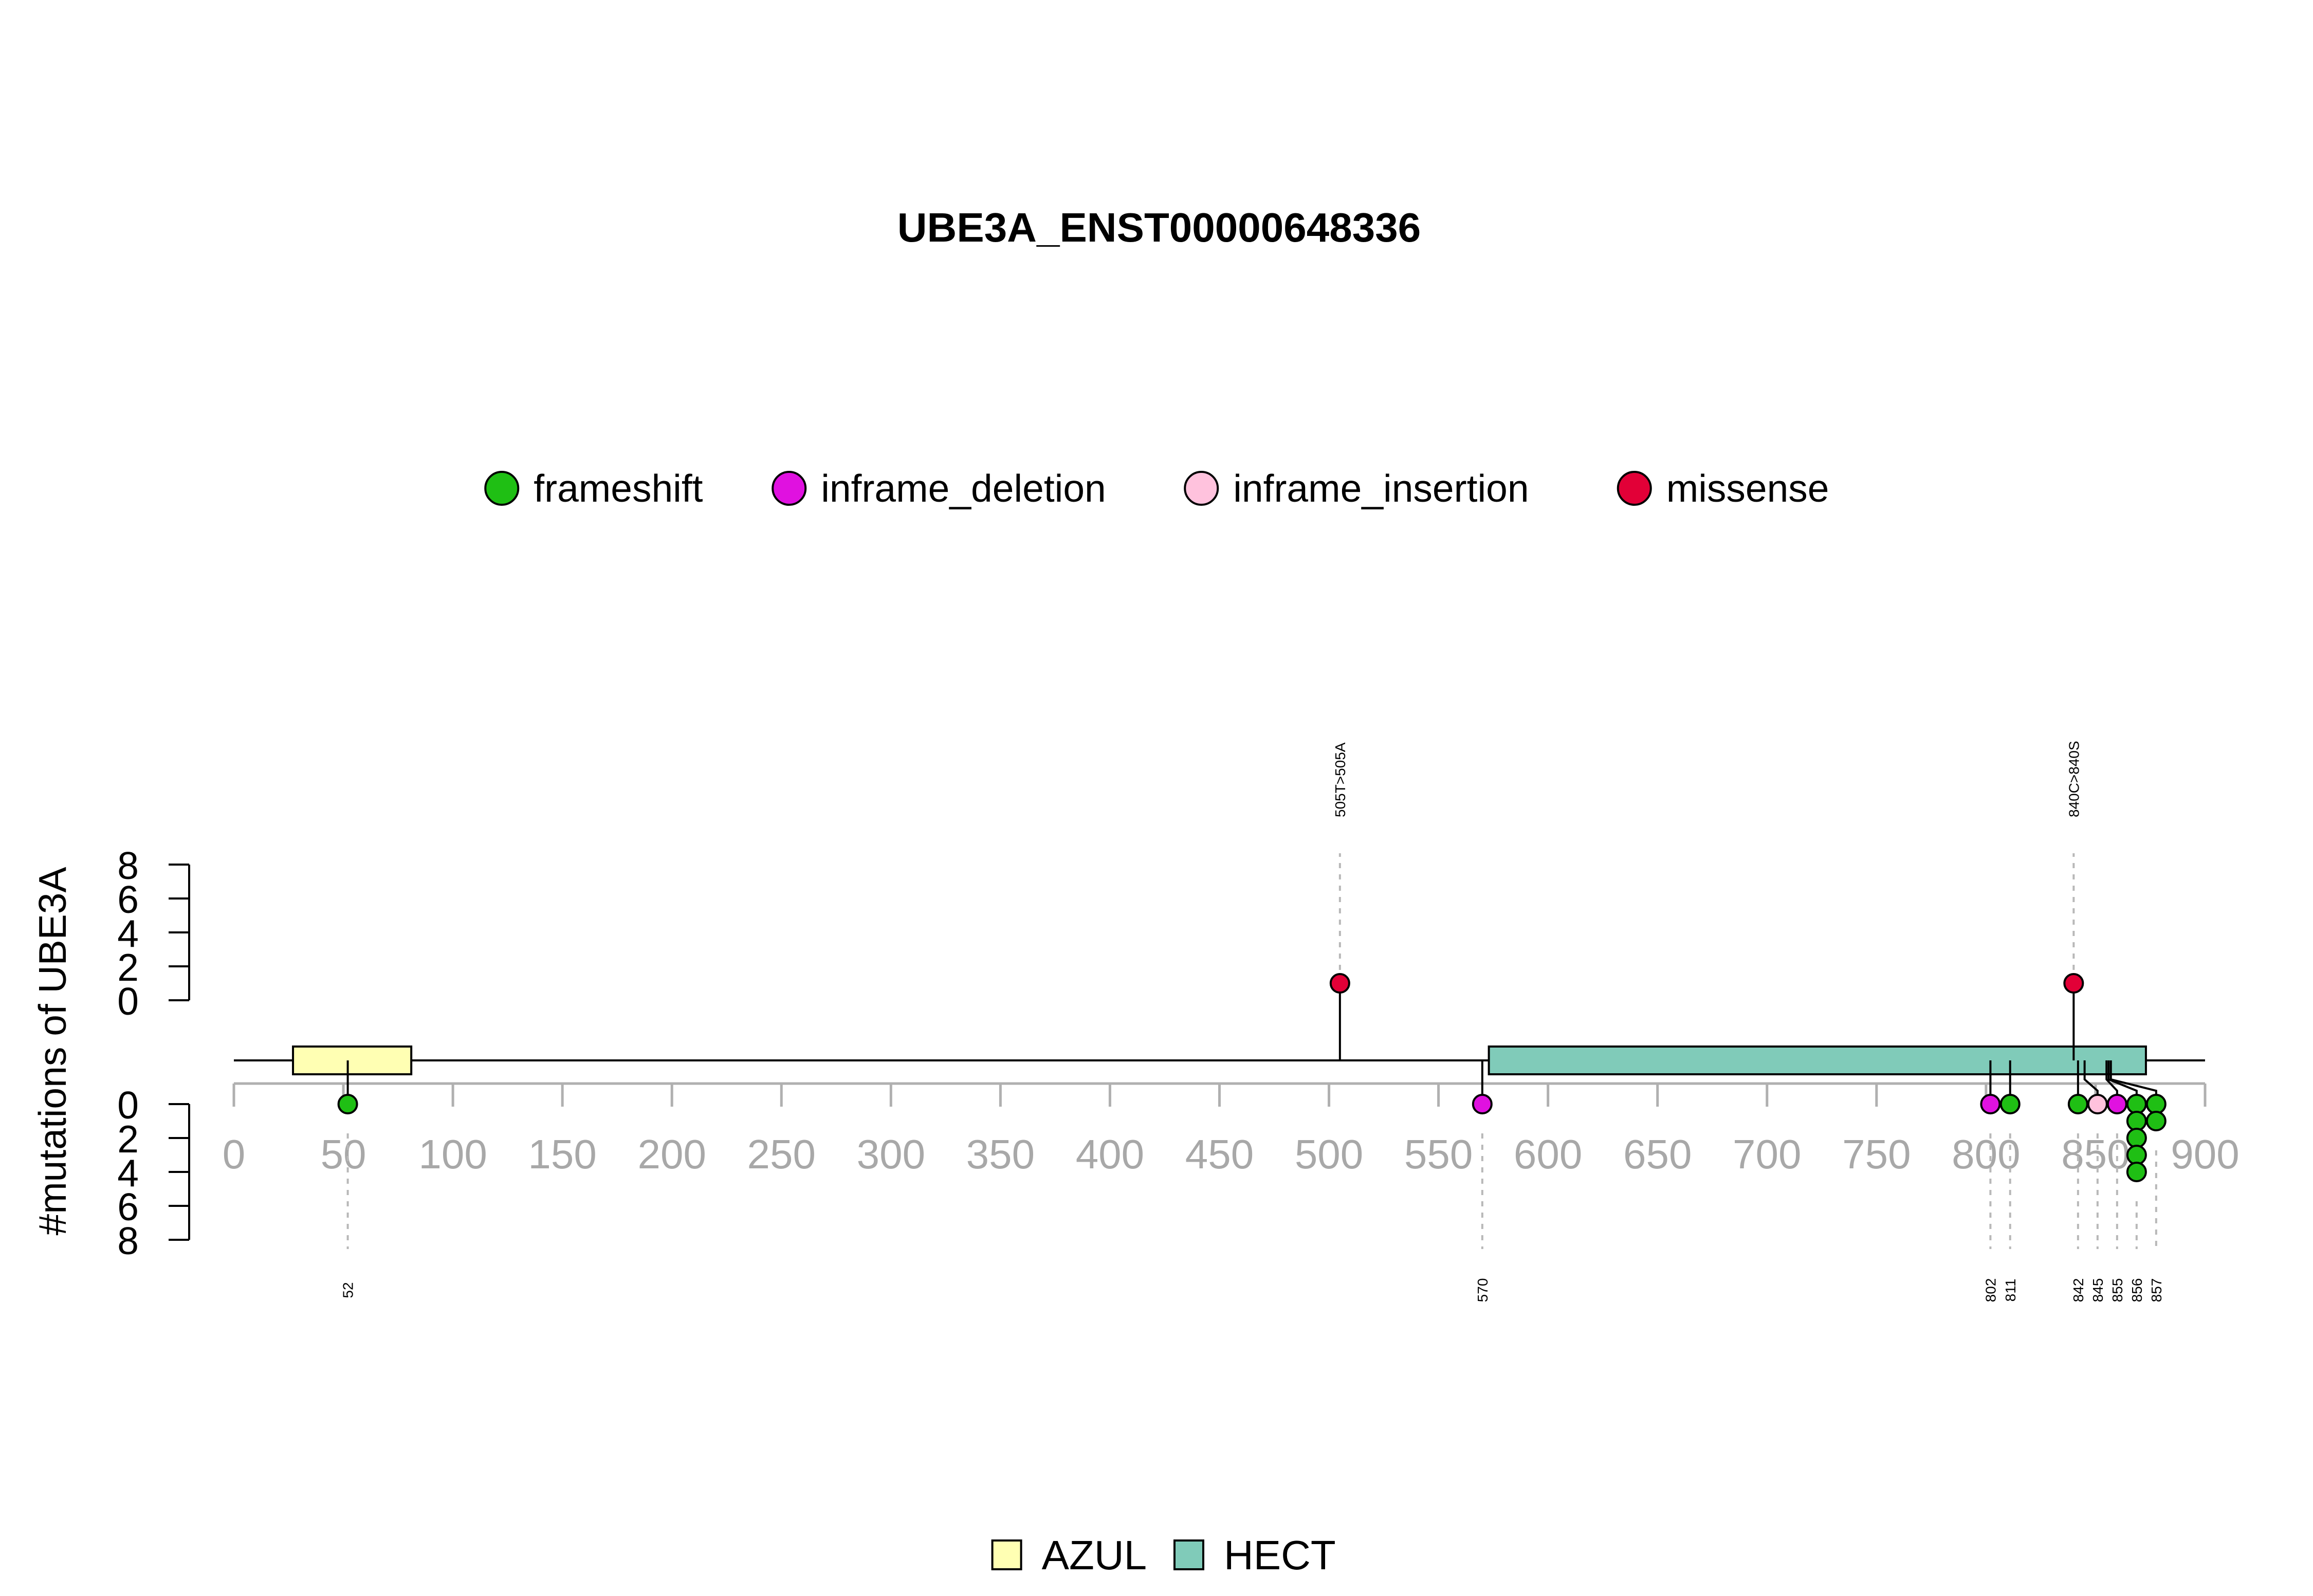  Describe the element at coordinates (1483, 1290) in the screenshot. I see `label-bottom-570: 570` at that location.